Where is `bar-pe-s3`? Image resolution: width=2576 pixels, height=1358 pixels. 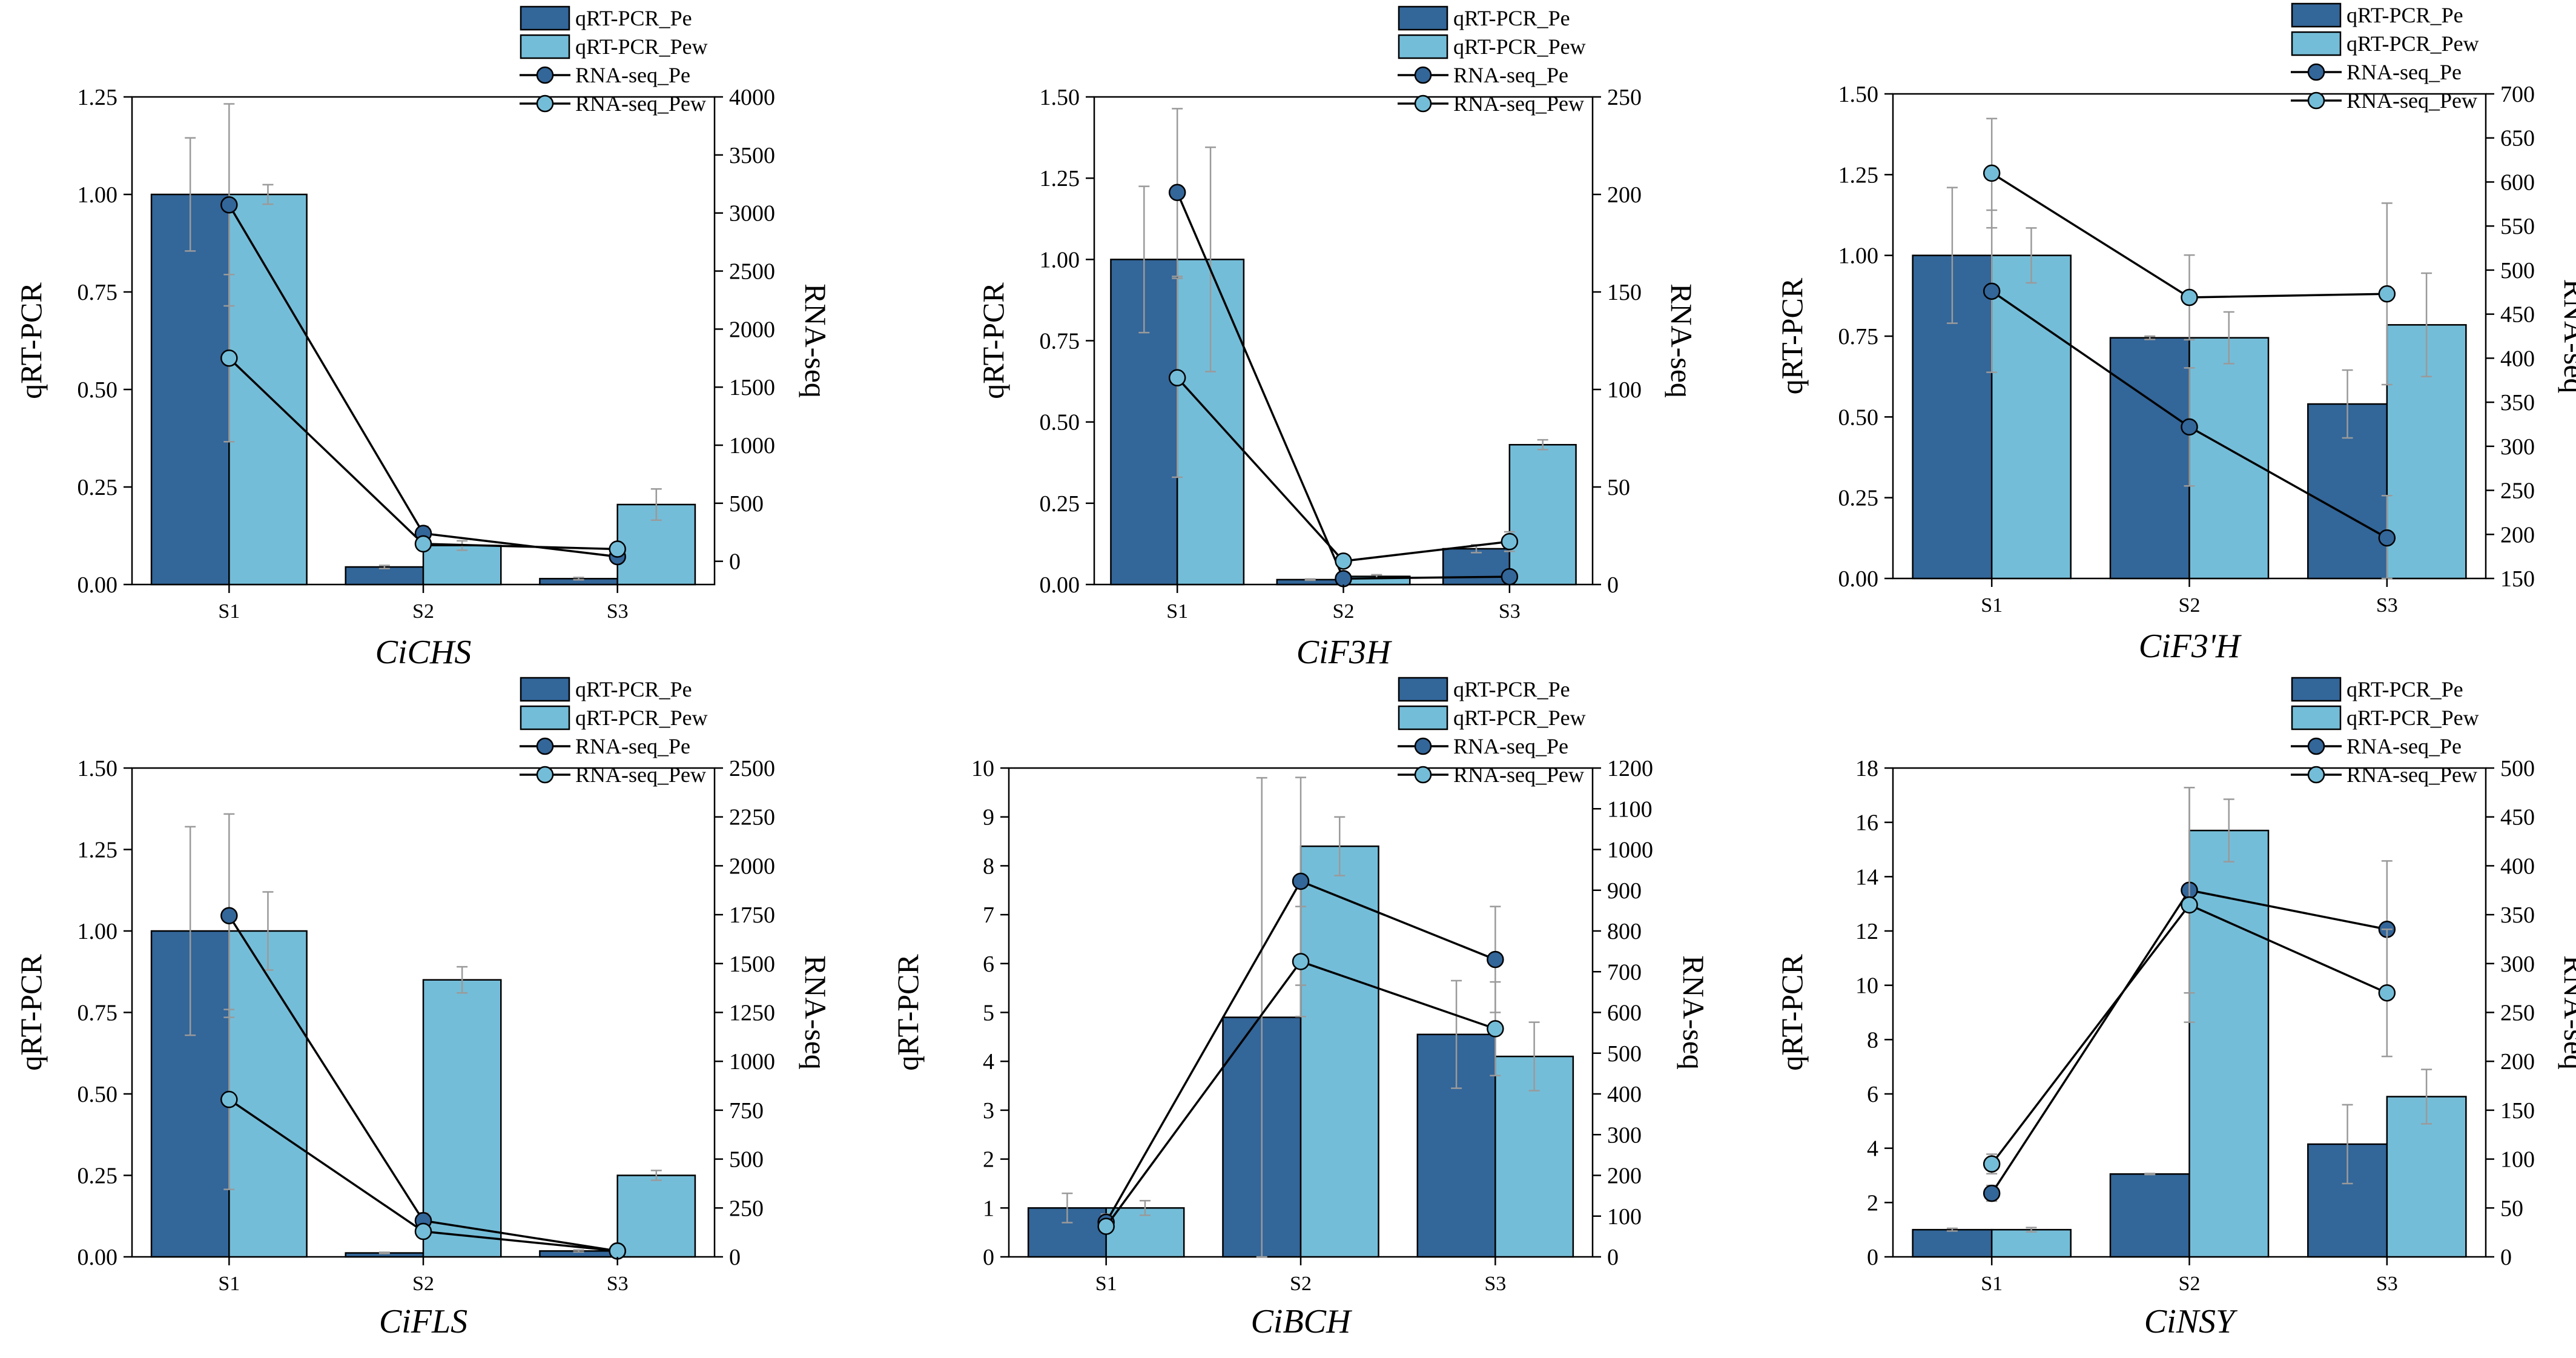
bar-pe-s3 is located at coordinates (1476, 567).